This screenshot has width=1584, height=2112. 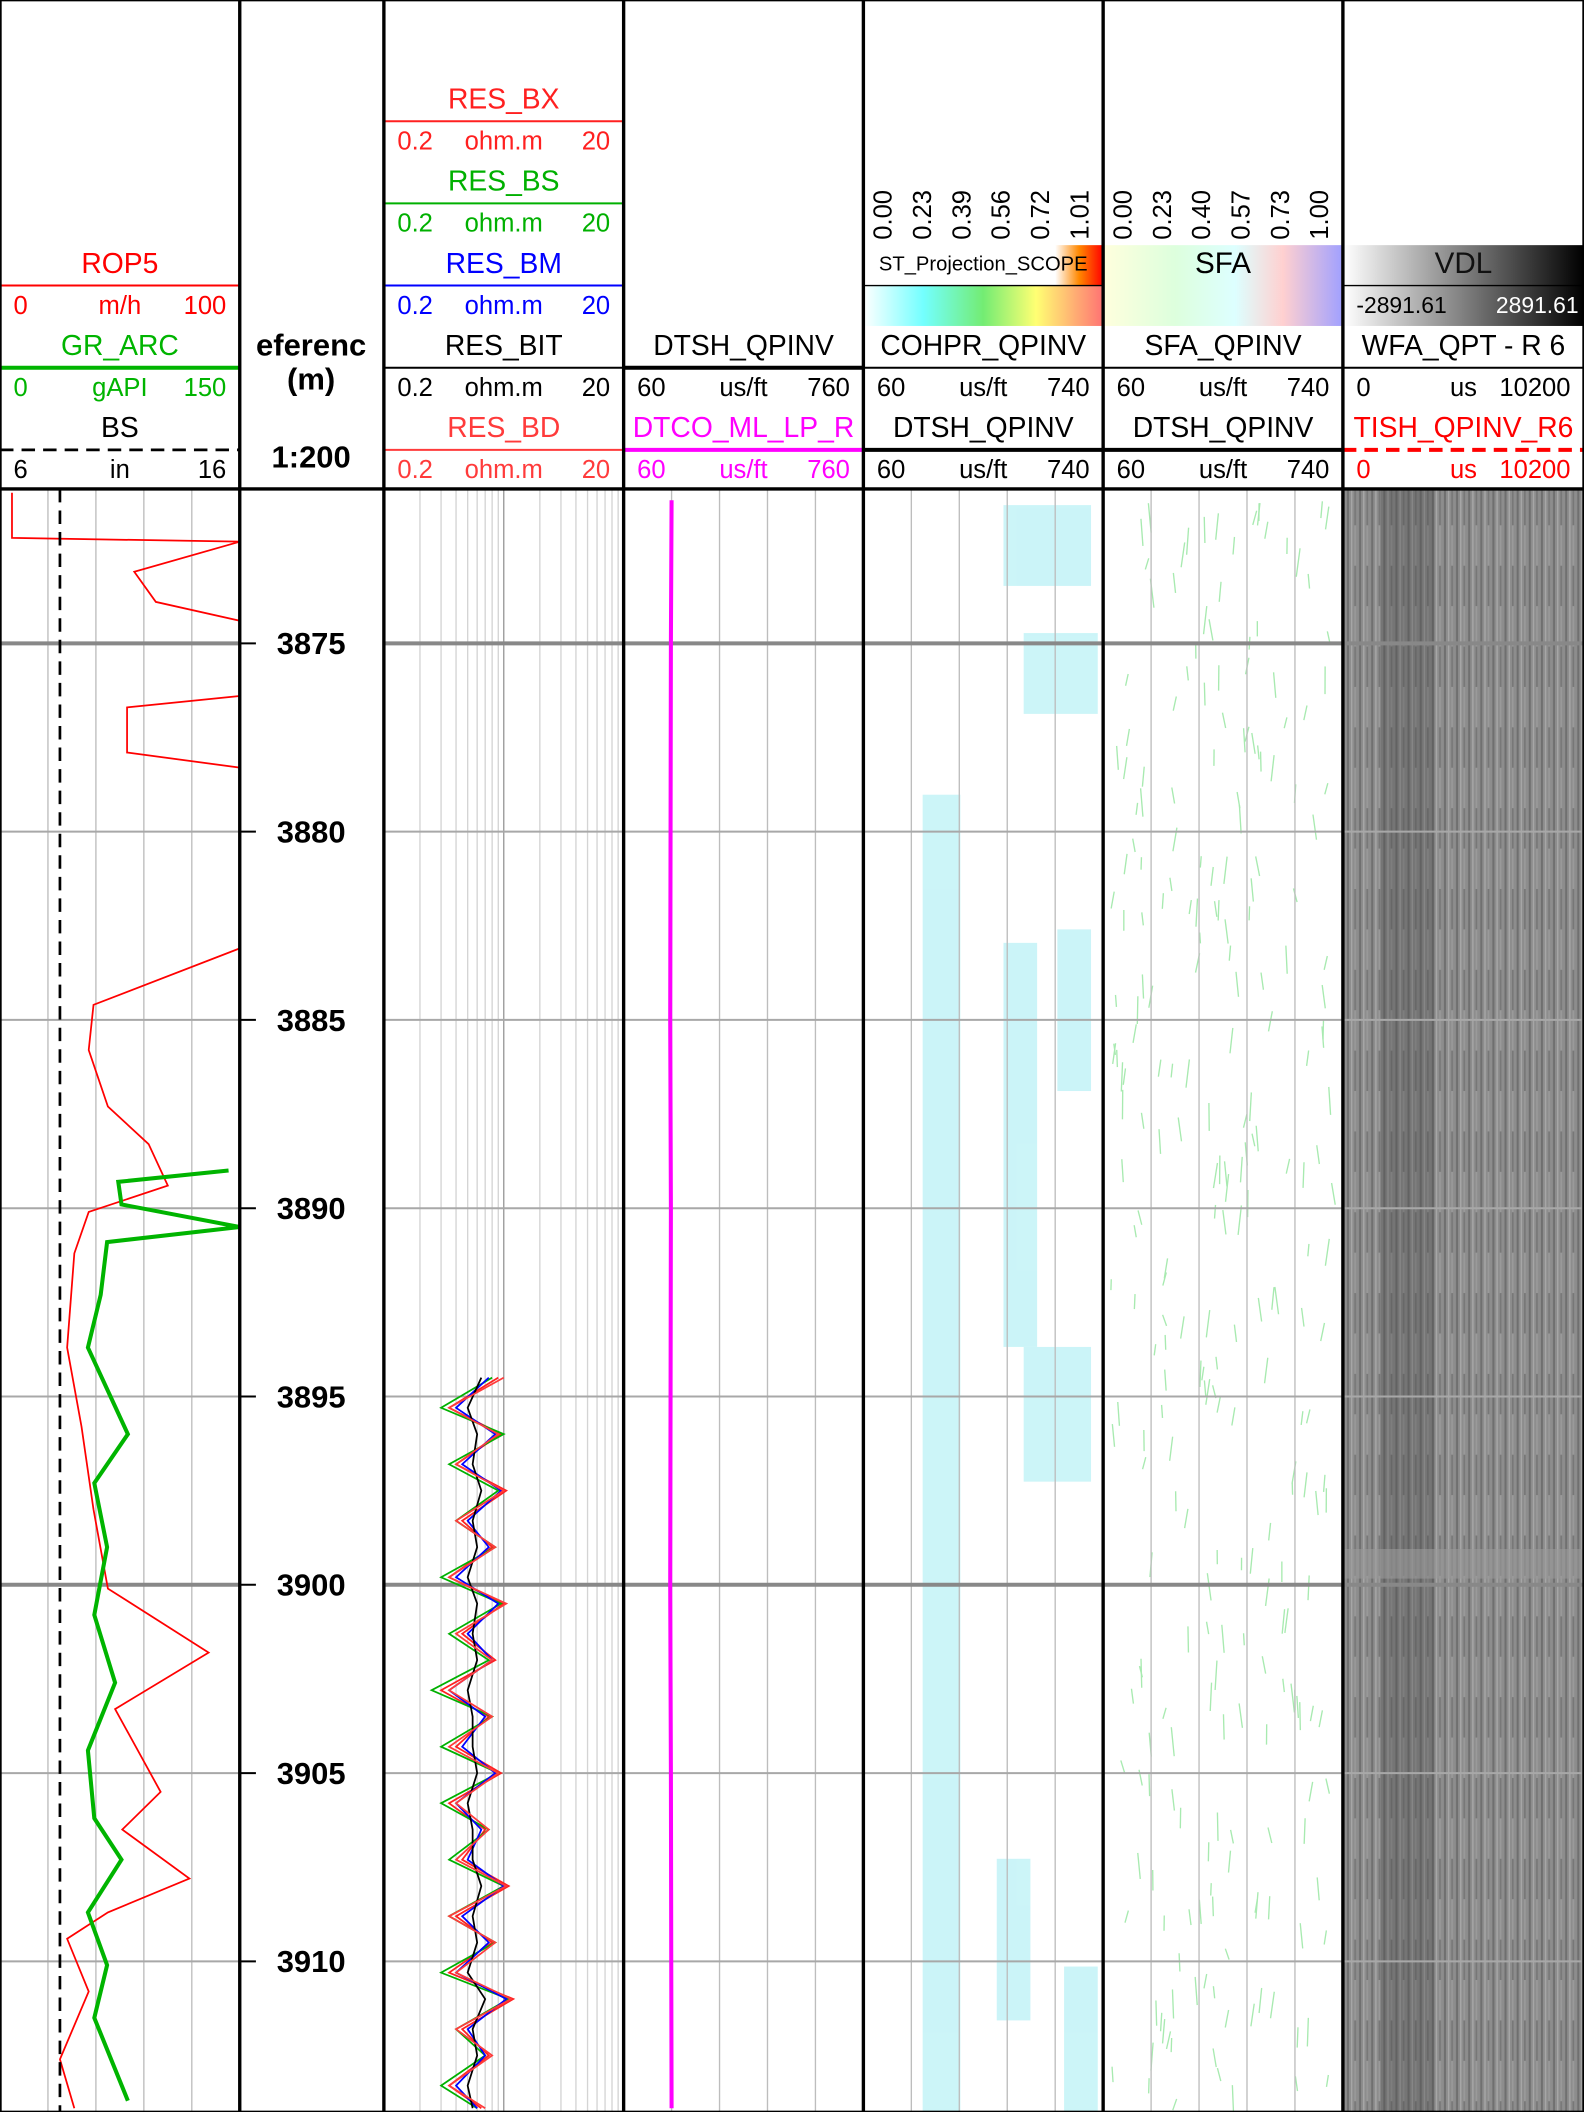 I want to click on scale-max: 740, so click(x=1308, y=388).